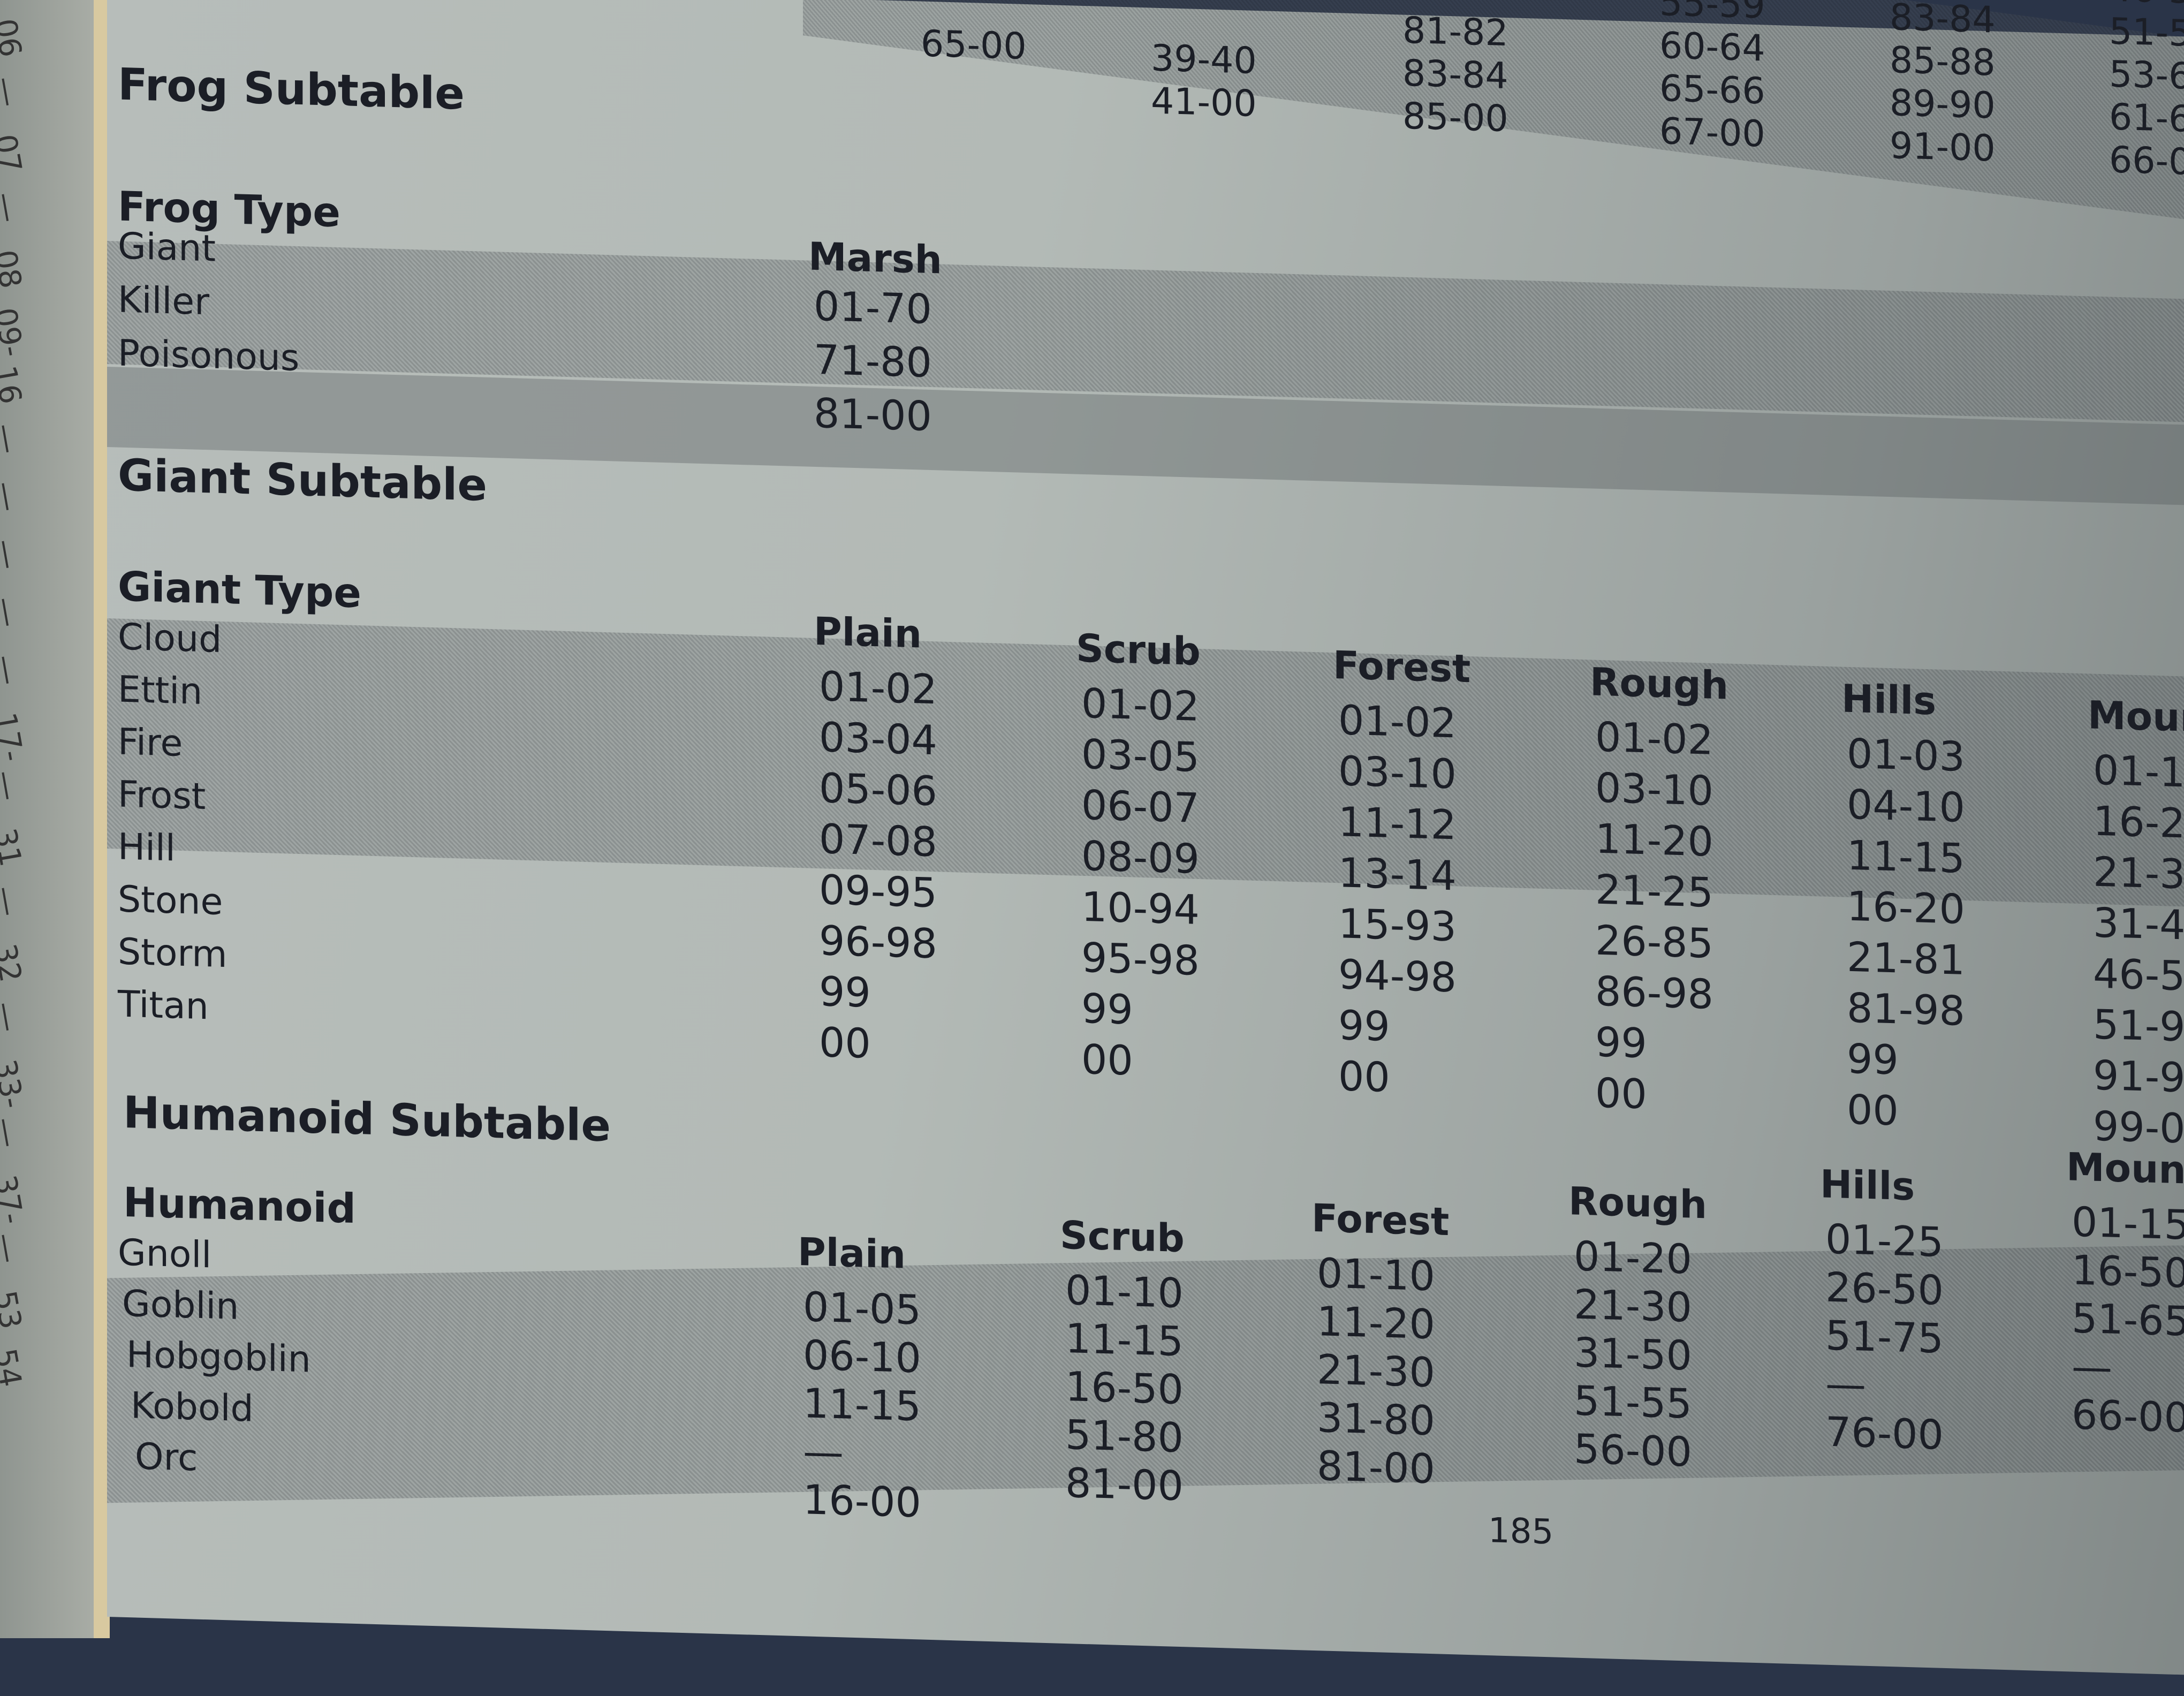 This screenshot has width=2184, height=1696. I want to click on table-cell: 91-98, so click(2138, 1076).